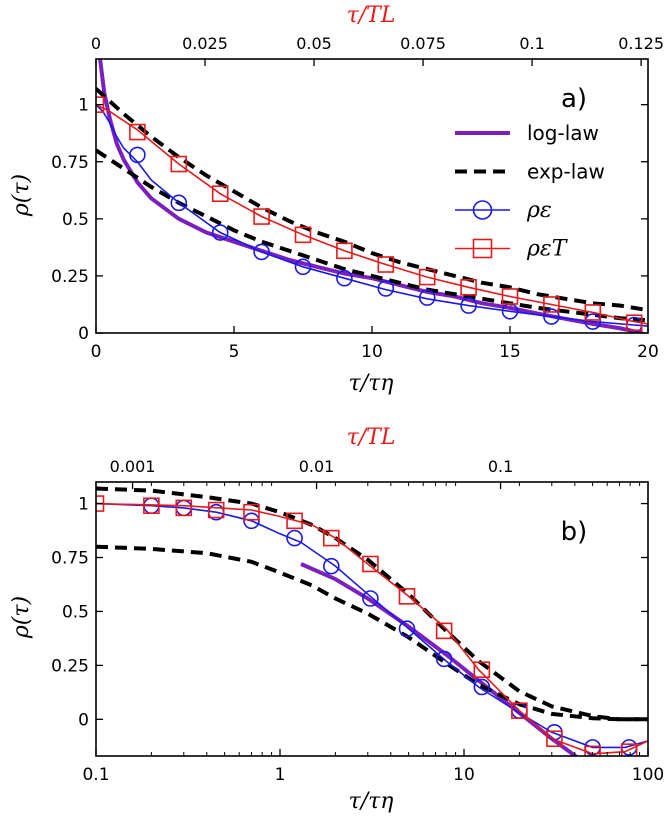  I want to click on panel-a-label: a), so click(574, 99).